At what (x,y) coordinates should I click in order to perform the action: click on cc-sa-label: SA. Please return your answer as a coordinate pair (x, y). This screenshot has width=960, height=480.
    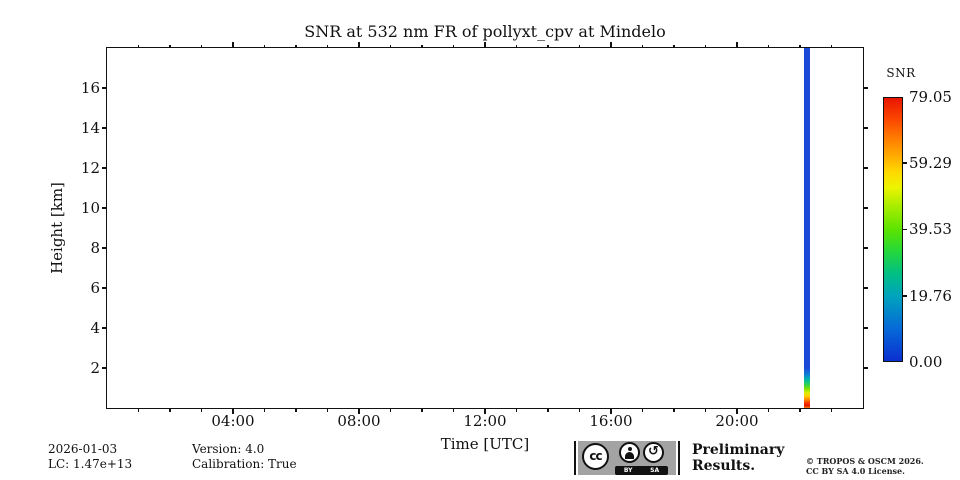
    Looking at the image, I should click on (655, 470).